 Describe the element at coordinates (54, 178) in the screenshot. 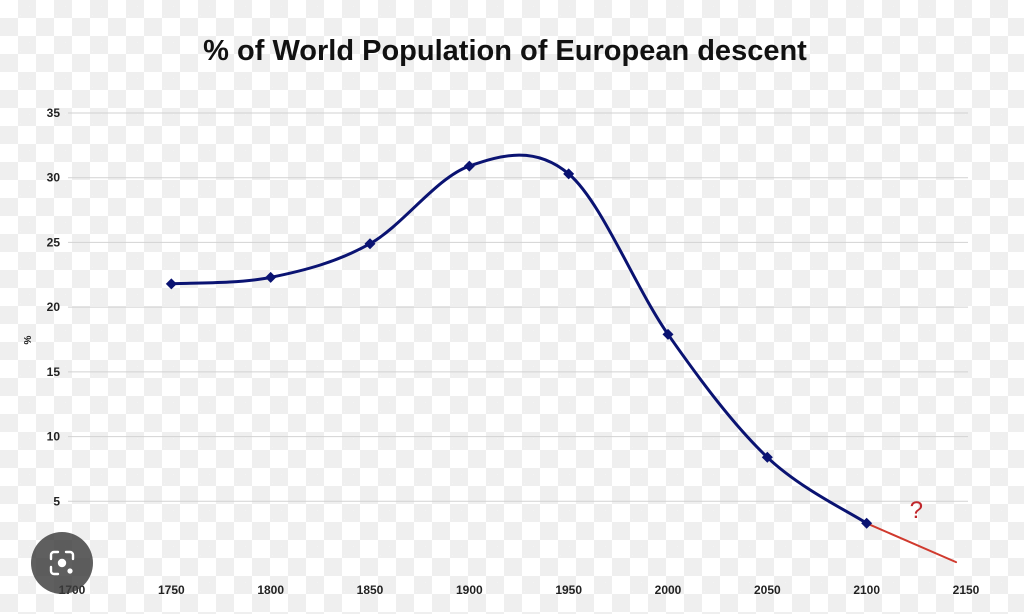

I see `y-tick-label: 30` at that location.